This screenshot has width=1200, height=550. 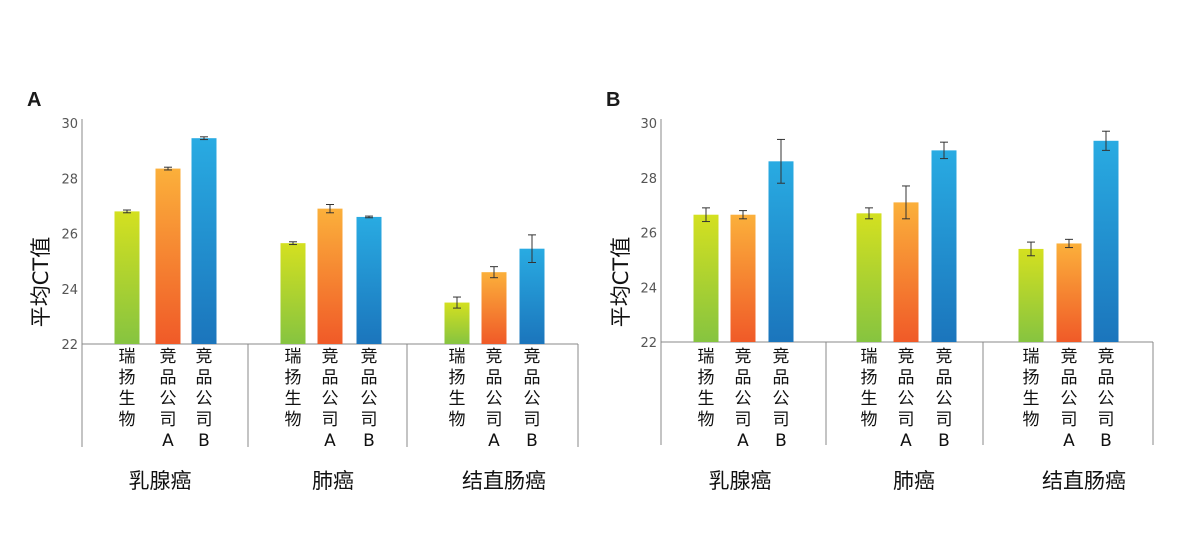 What do you see at coordinates (869, 388) in the screenshot?
I see `category-label-b-肺癌-ruiyang: 瑞扬生物` at bounding box center [869, 388].